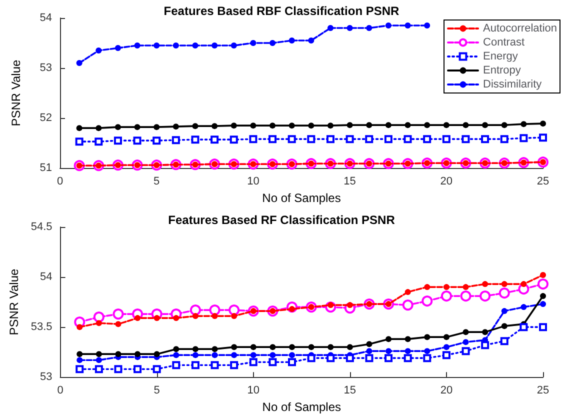 This screenshot has height=418, width=563. Describe the element at coordinates (500, 56) in the screenshot. I see `legend-label: Energy` at that location.